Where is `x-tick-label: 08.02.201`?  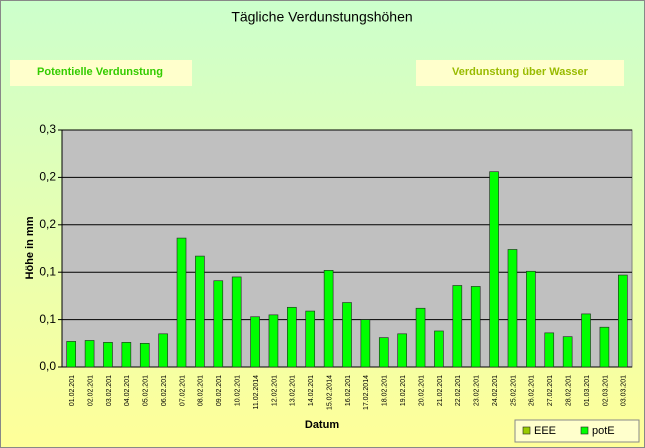
x-tick-label: 08.02.201 is located at coordinates (201, 390).